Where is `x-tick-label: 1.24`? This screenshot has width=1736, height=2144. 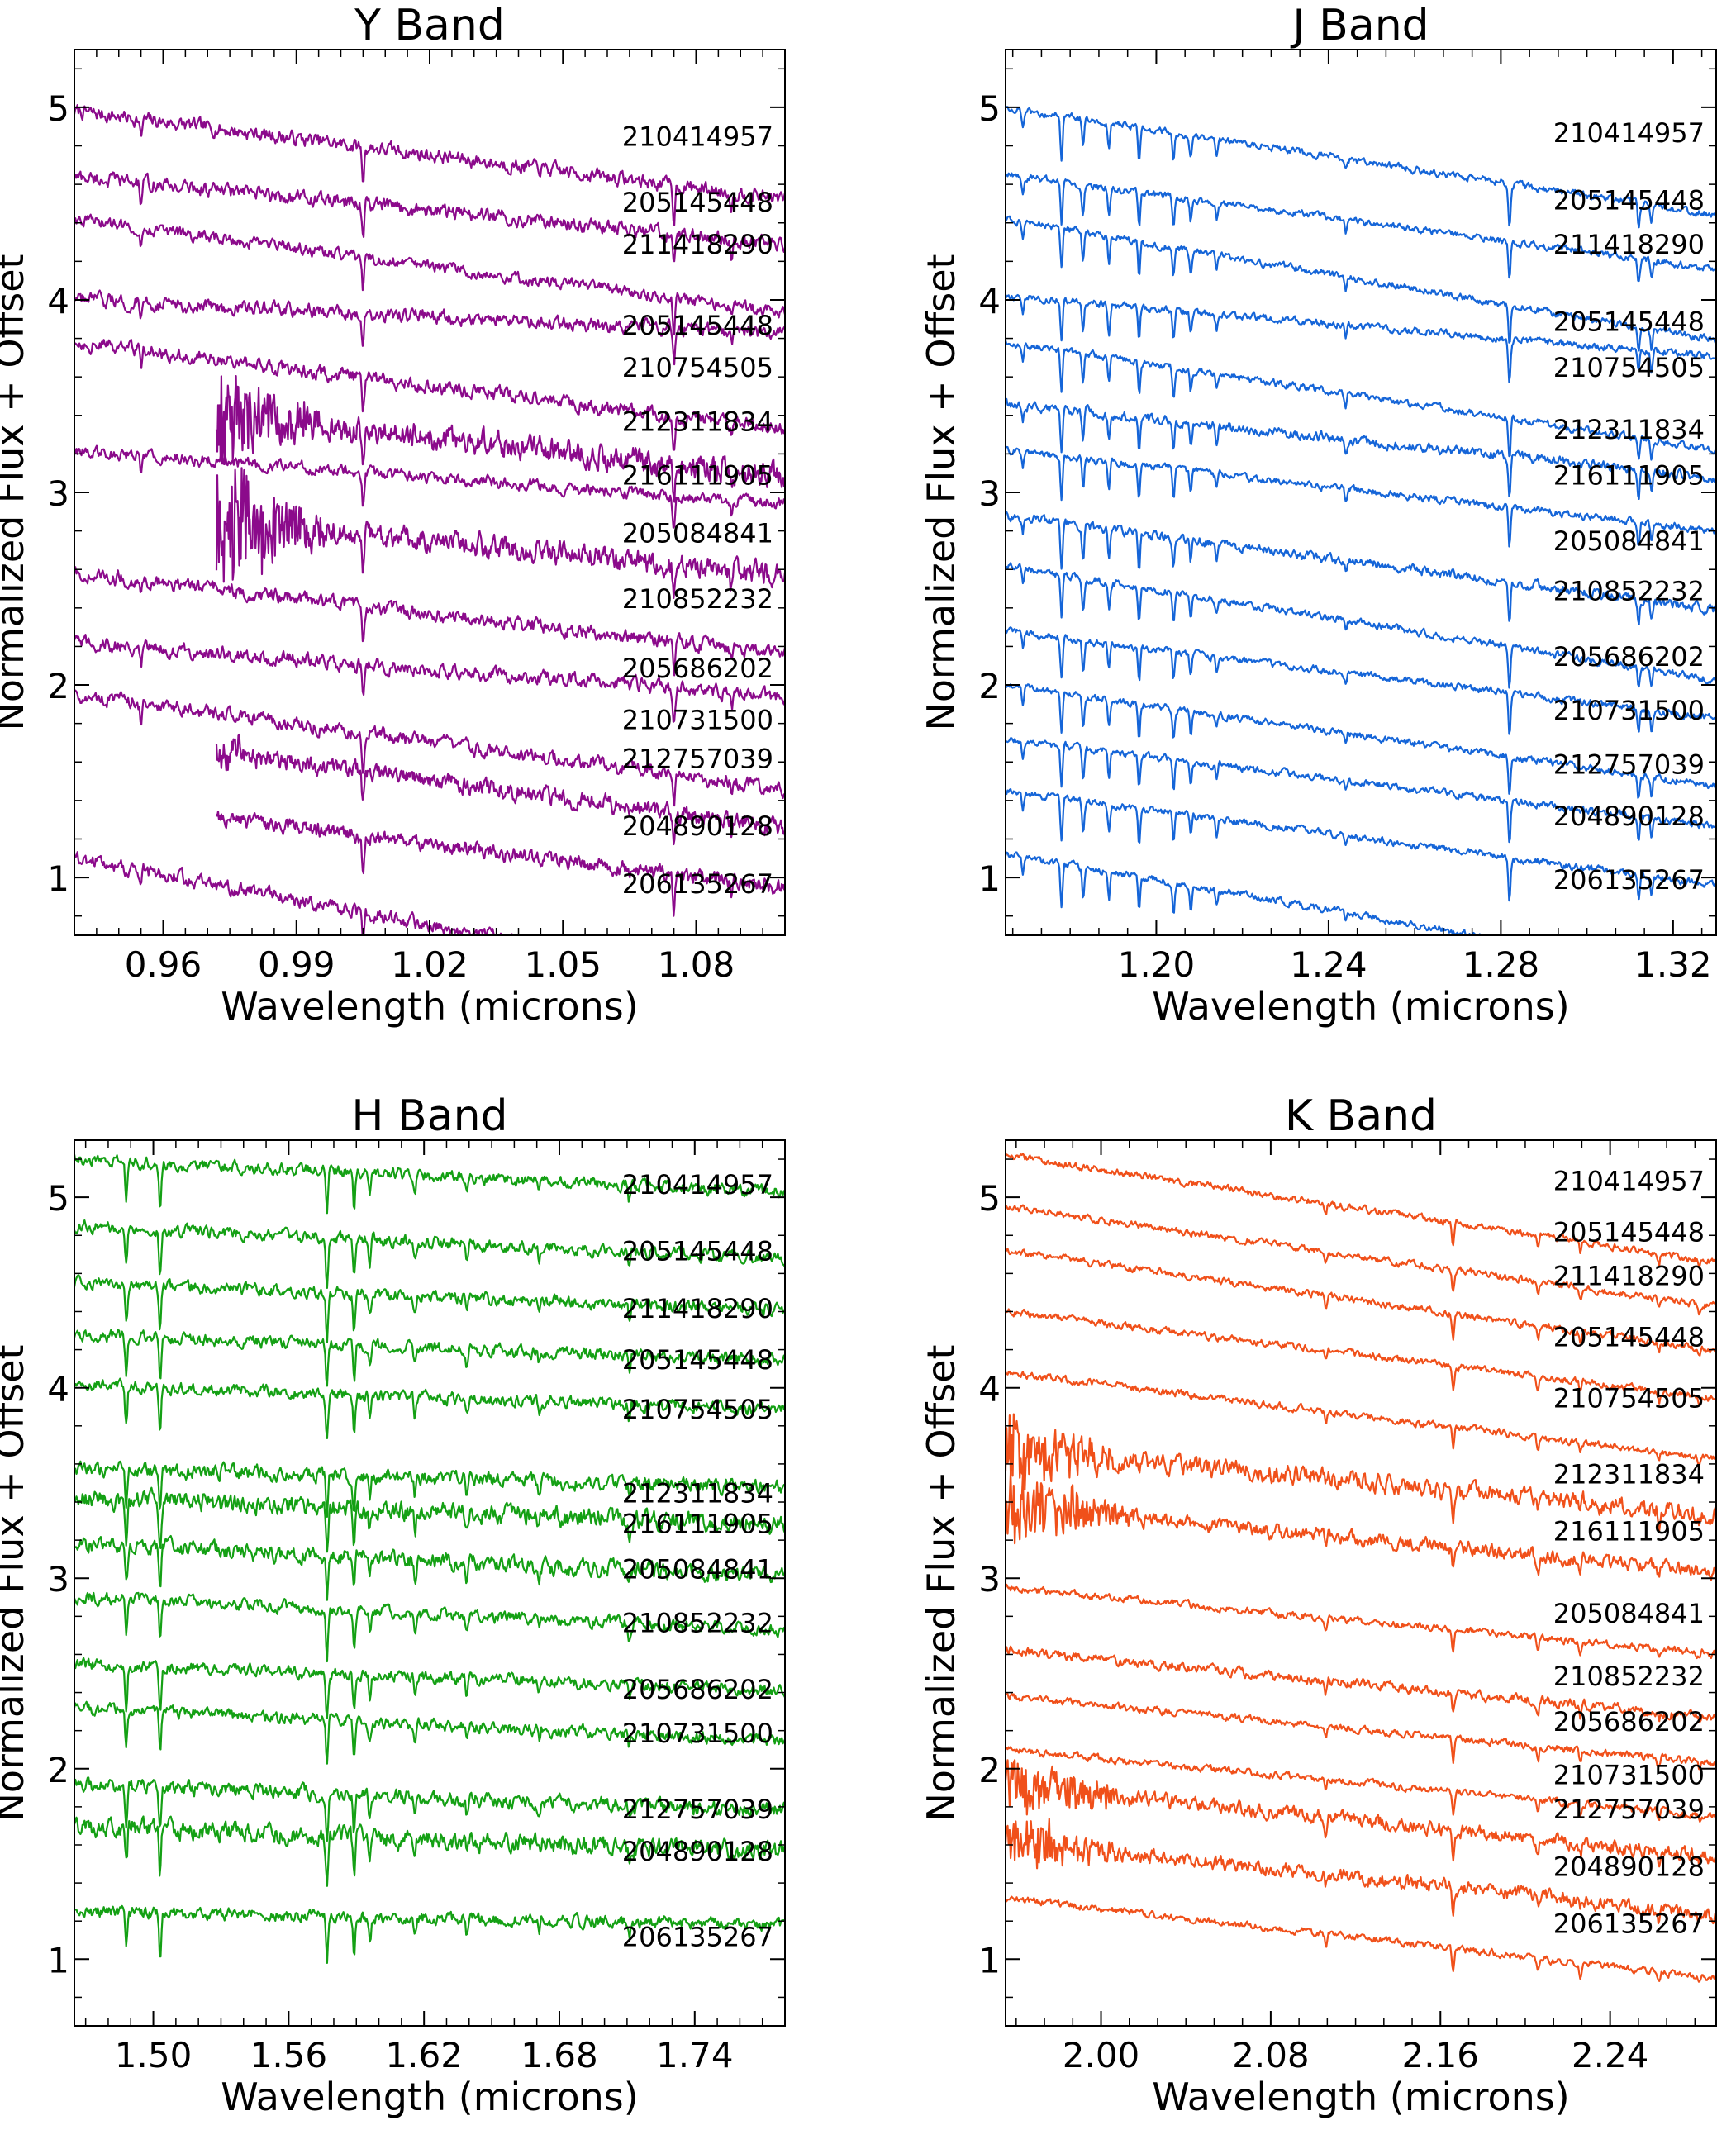
x-tick-label: 1.24 is located at coordinates (1329, 964).